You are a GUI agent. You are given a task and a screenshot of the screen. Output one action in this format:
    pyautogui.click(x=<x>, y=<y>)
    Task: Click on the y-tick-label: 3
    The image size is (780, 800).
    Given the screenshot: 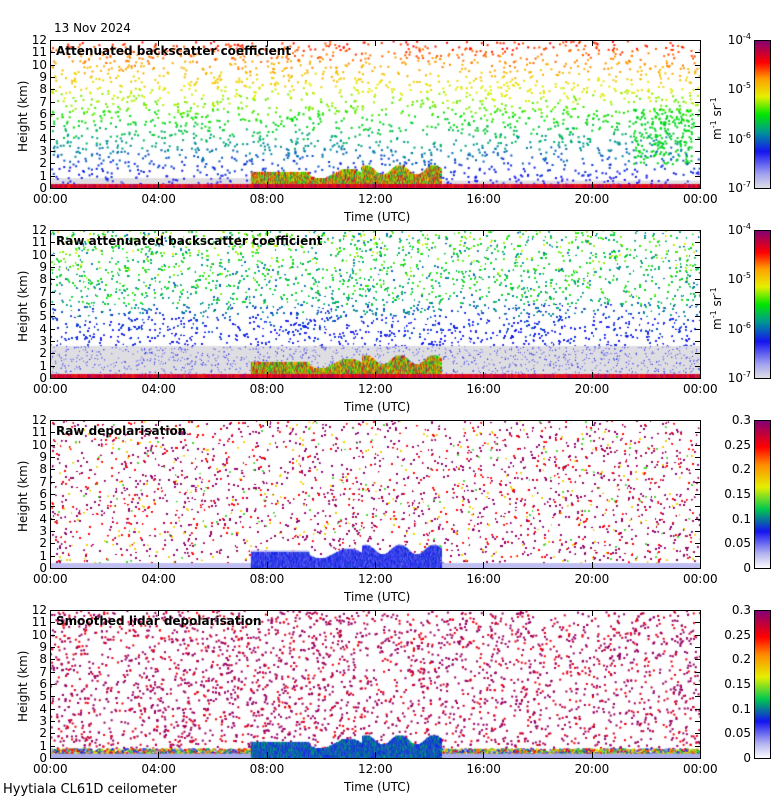 What is the action you would take?
    pyautogui.click(x=43, y=151)
    